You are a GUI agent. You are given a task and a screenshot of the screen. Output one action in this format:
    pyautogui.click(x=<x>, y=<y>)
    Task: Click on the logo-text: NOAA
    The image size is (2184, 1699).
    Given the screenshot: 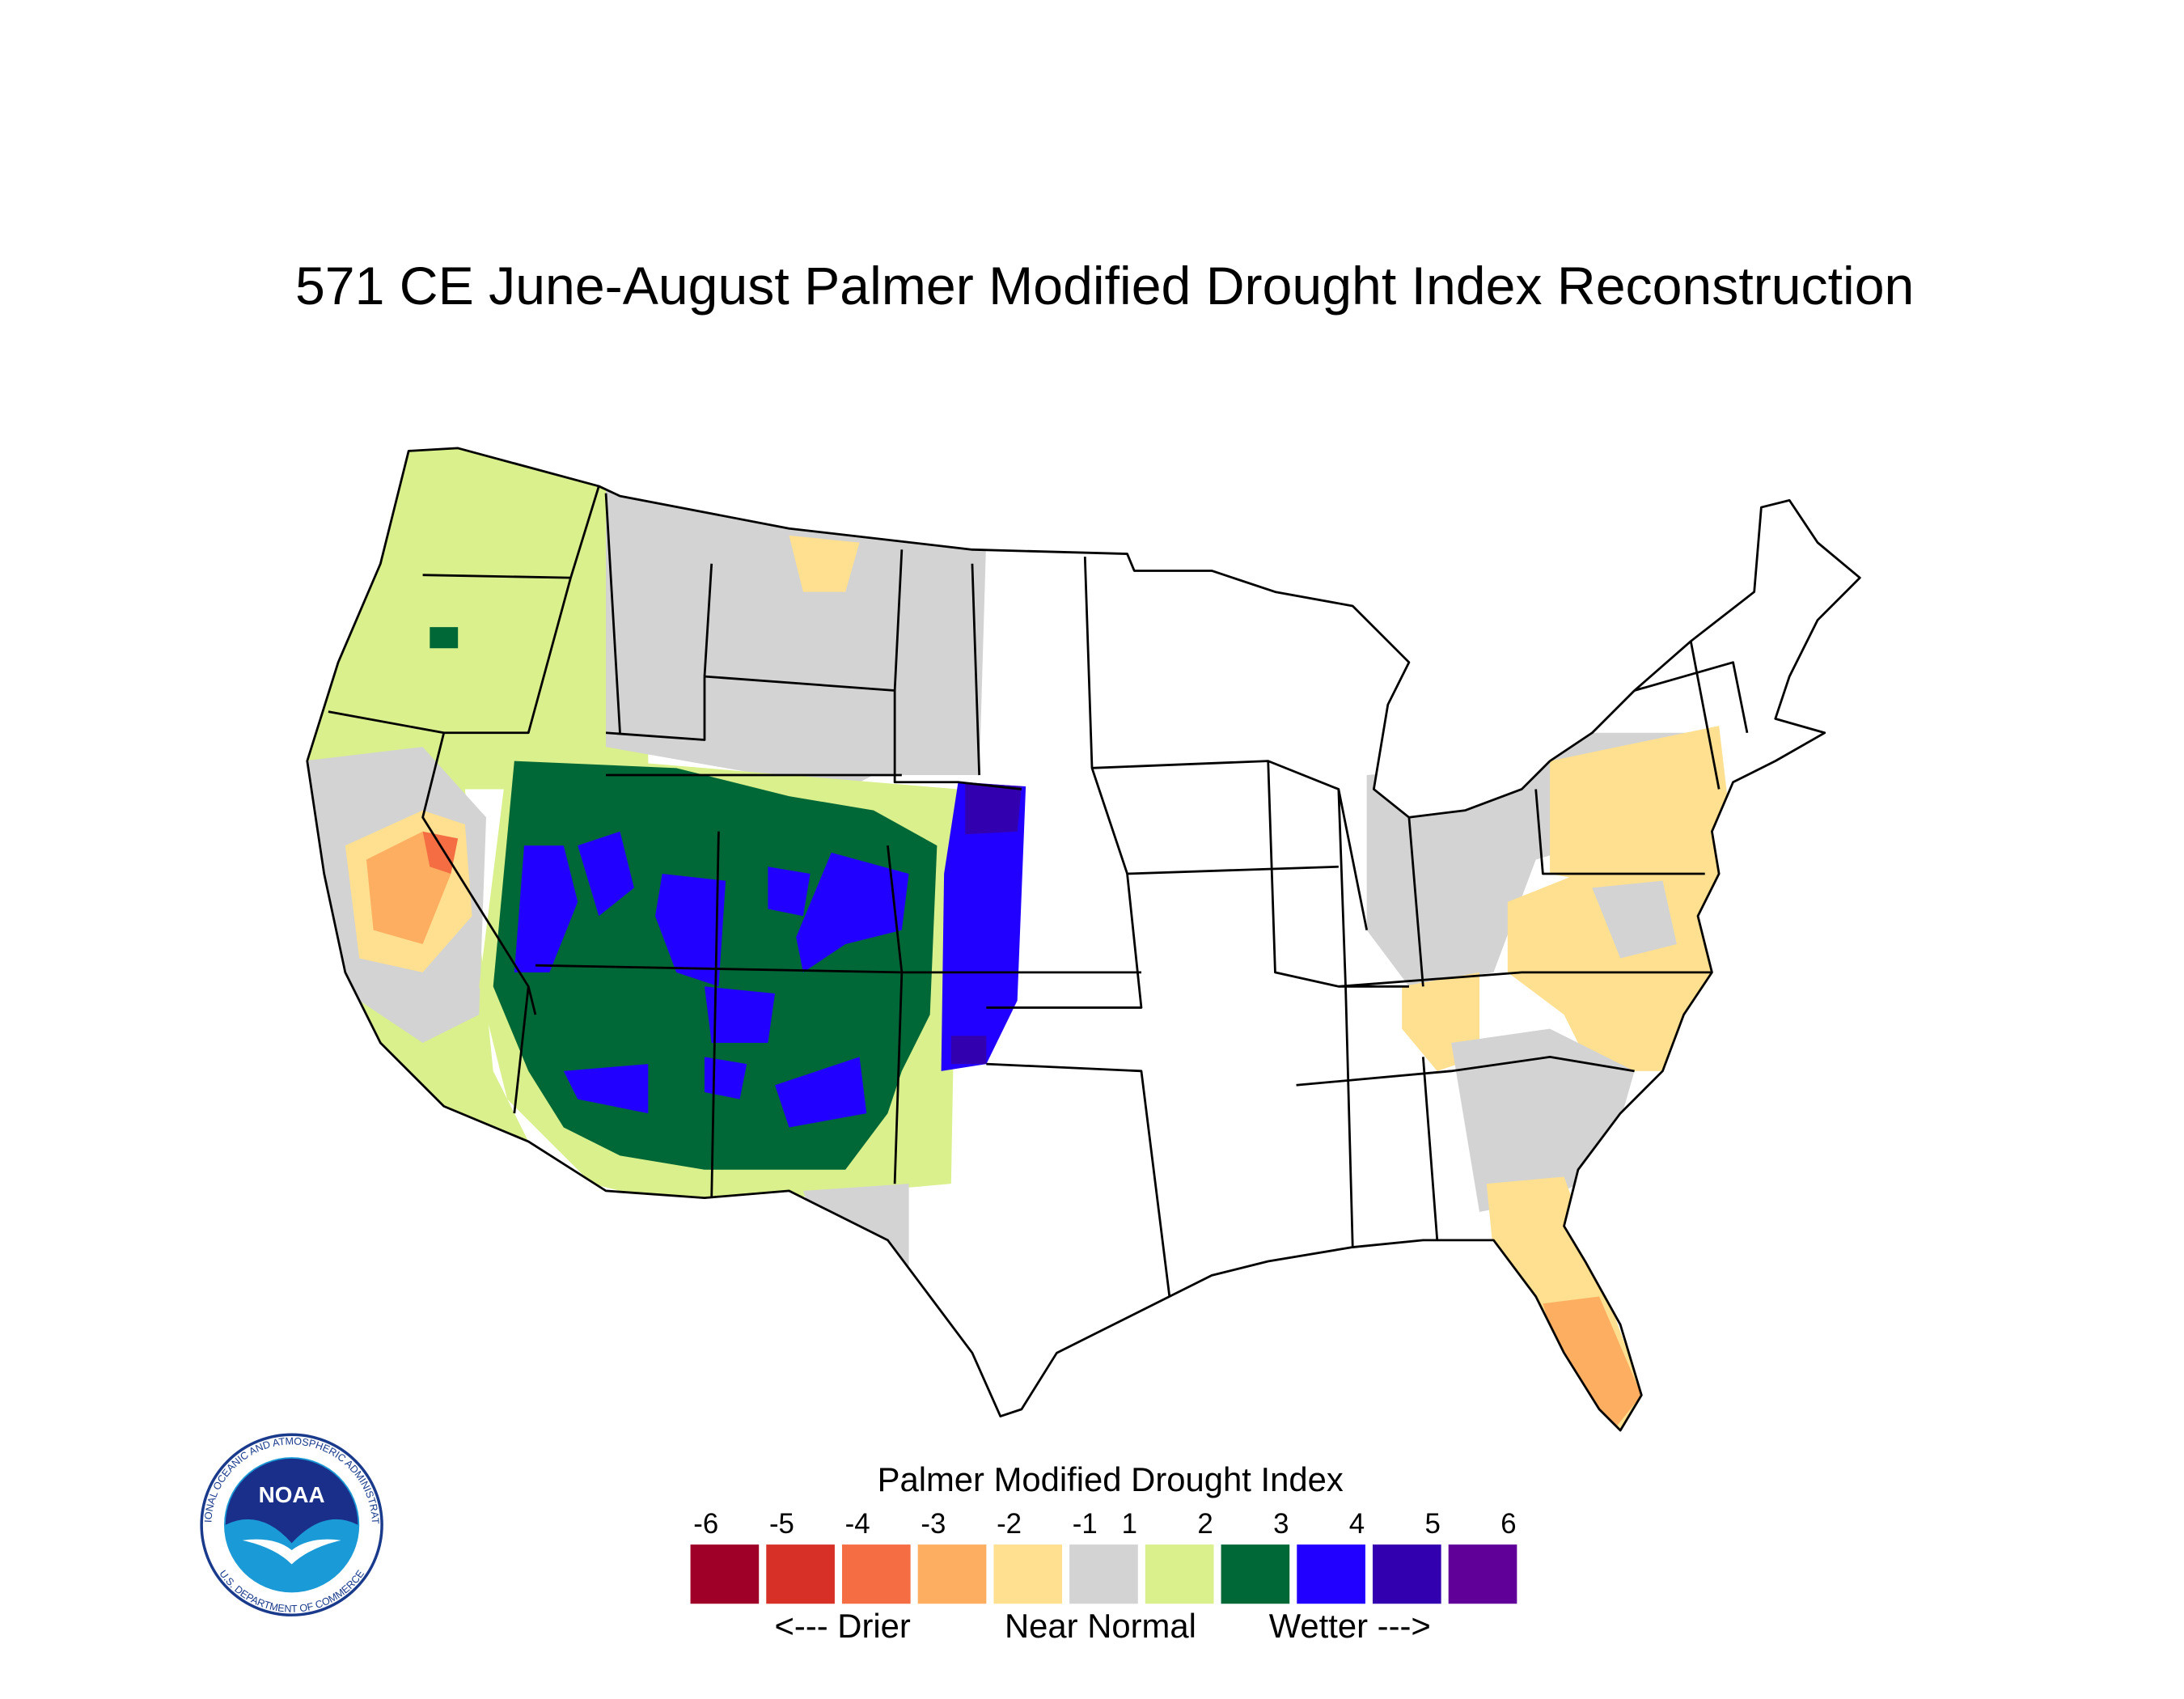 What is the action you would take?
    pyautogui.click(x=292, y=1494)
    